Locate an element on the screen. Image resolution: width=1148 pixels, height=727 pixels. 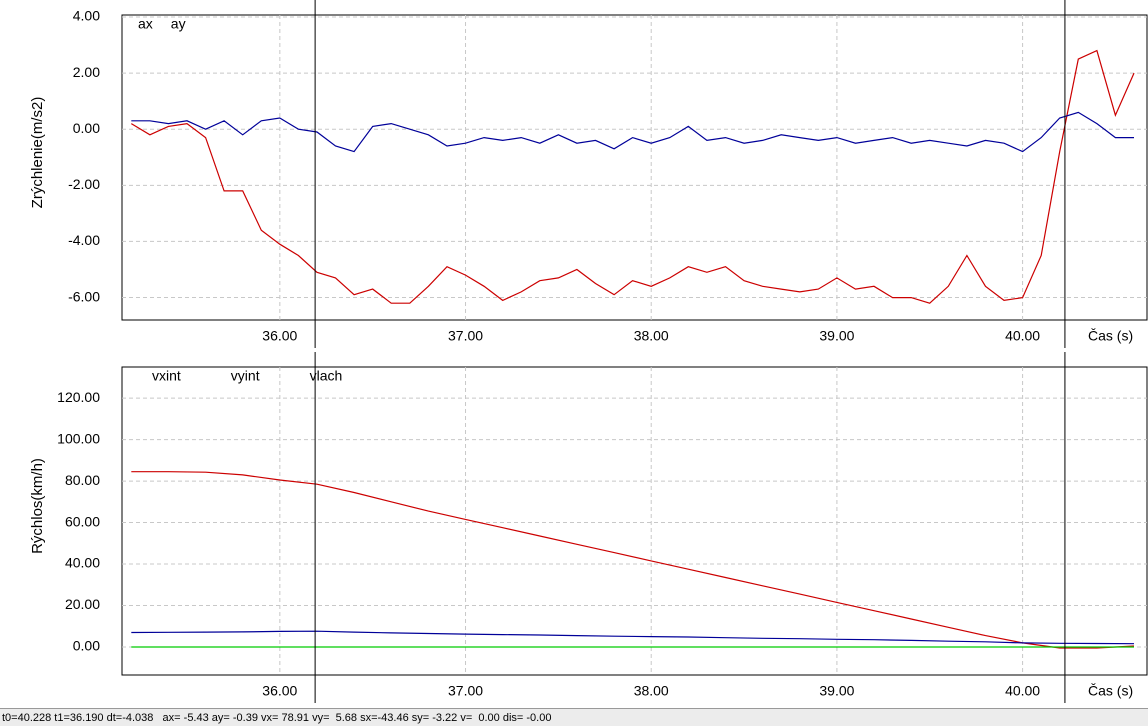
y-tick-label: 4.00 is located at coordinates (86, 16).